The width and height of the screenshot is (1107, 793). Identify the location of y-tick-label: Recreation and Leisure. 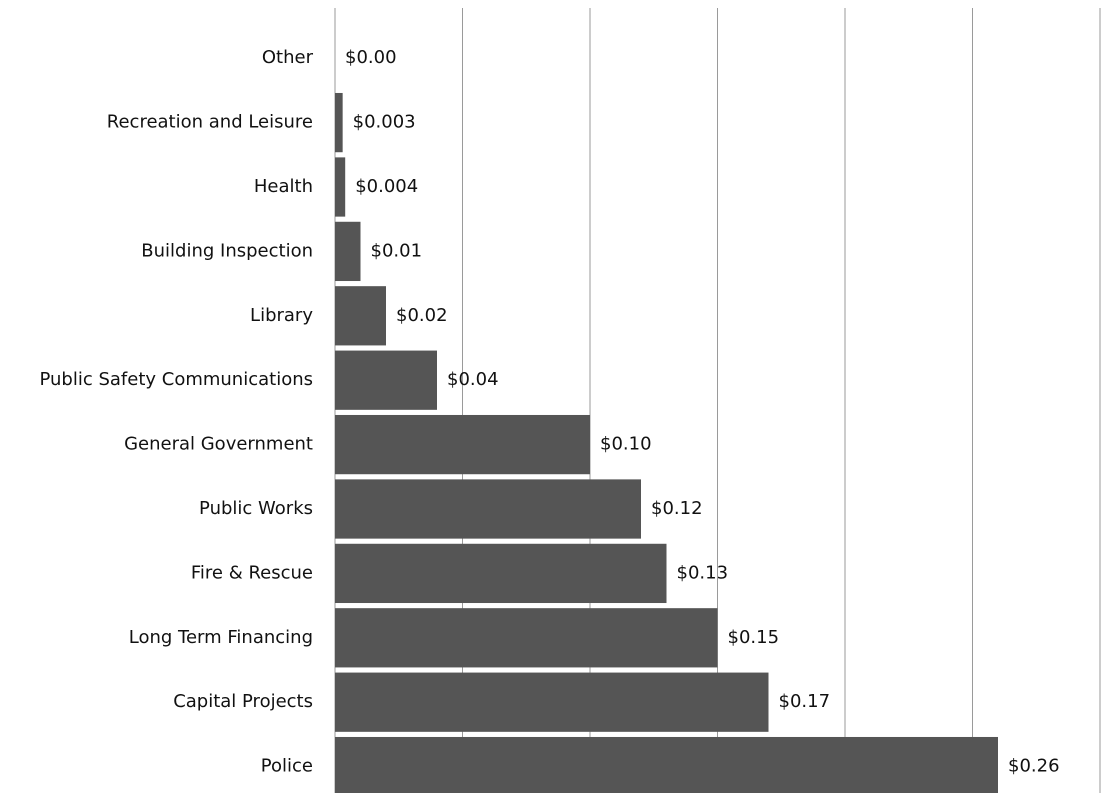
(210, 122).